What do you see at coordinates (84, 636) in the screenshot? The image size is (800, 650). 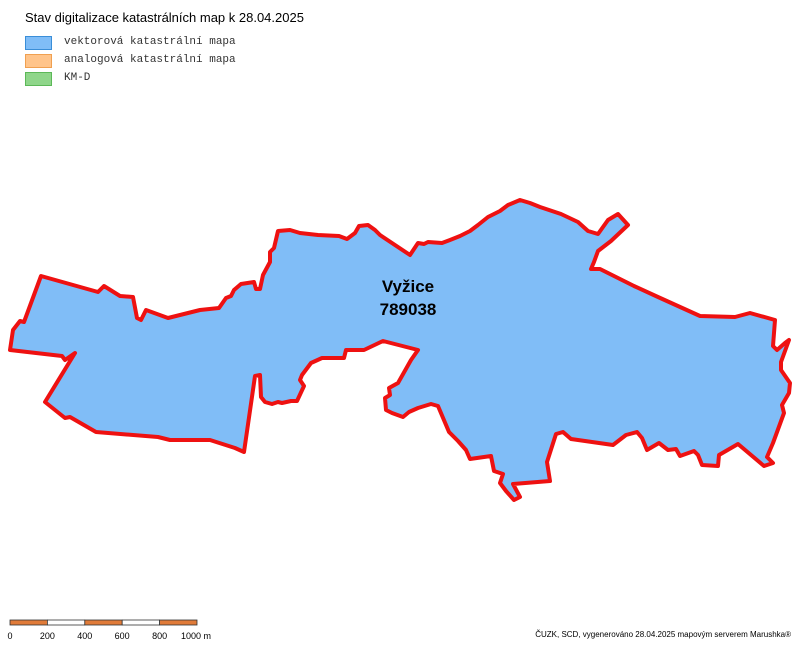 I see `scale-label: 400` at bounding box center [84, 636].